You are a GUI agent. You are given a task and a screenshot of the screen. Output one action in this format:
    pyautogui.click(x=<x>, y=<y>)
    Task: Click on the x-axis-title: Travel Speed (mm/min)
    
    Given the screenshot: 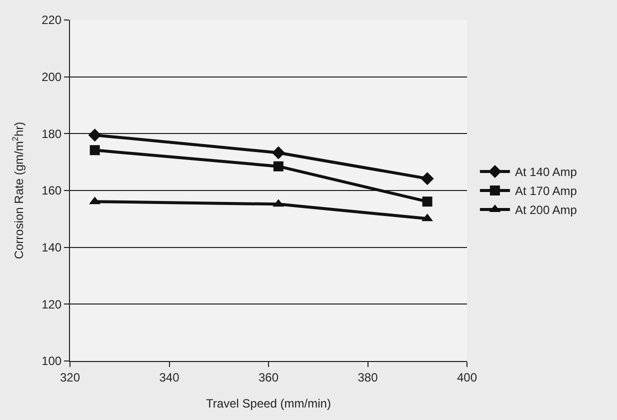 What is the action you would take?
    pyautogui.click(x=268, y=403)
    